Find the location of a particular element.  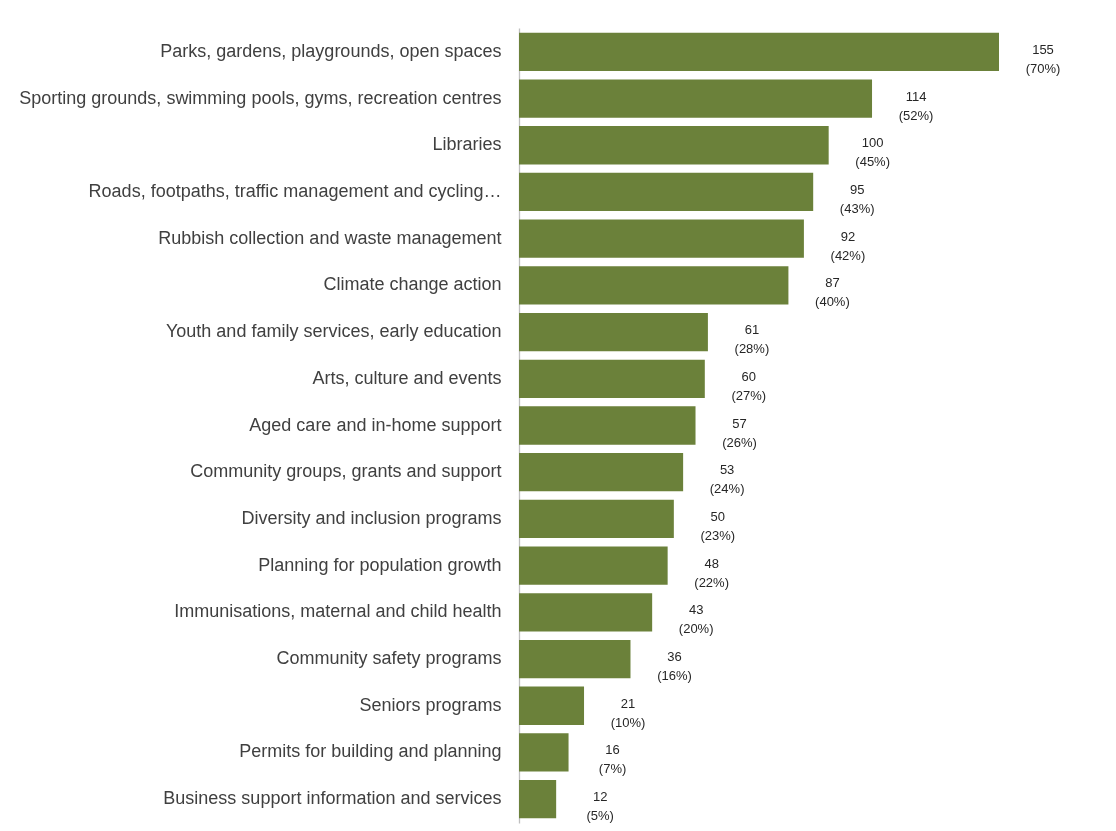

y-tick-label: Youth and family services, early education is located at coordinates (333, 331).